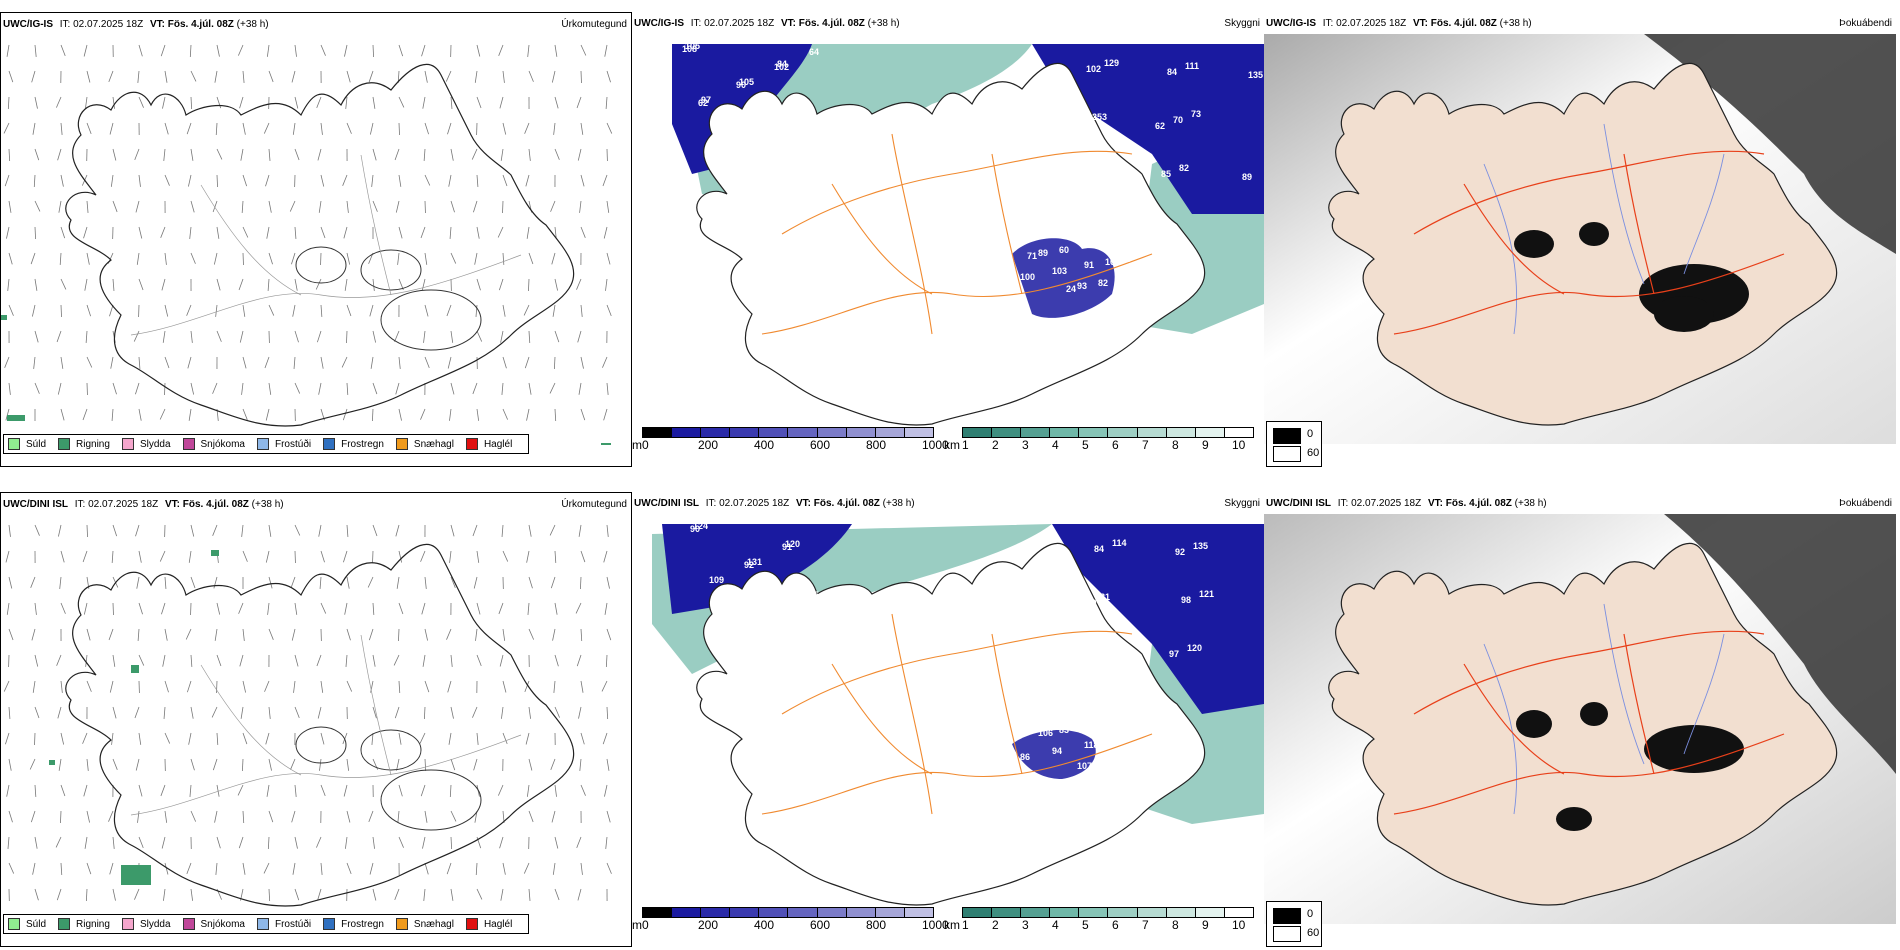 The image size is (1900, 950). What do you see at coordinates (101, 24) in the screenshot?
I see `init-time: IT: 02.07.2025 18Z` at bounding box center [101, 24].